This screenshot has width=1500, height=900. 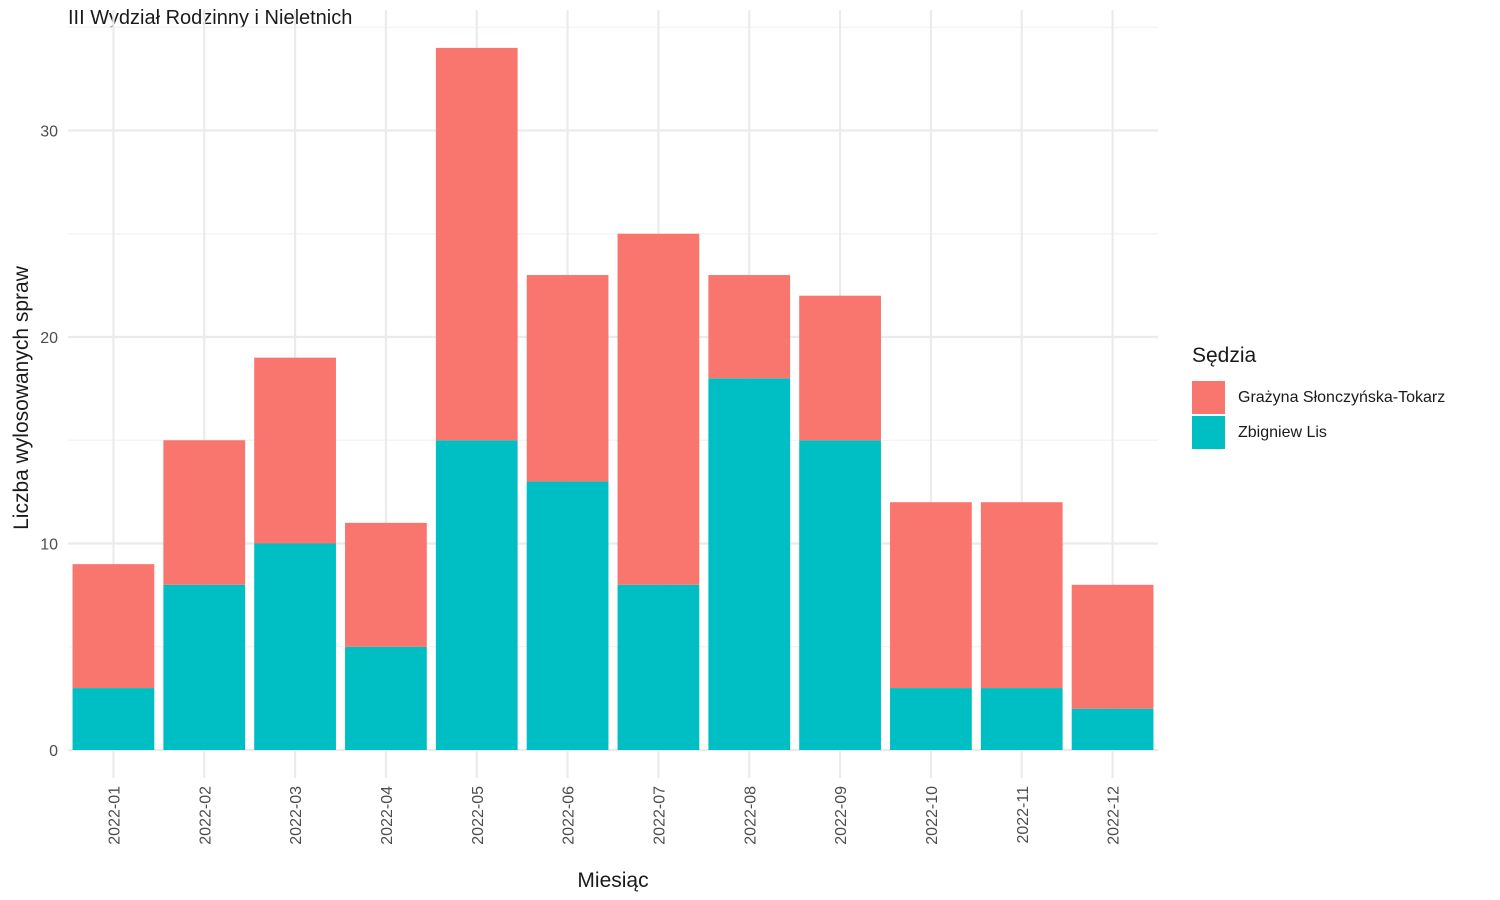 What do you see at coordinates (49, 132) in the screenshot?
I see `y-tick-label: 30` at bounding box center [49, 132].